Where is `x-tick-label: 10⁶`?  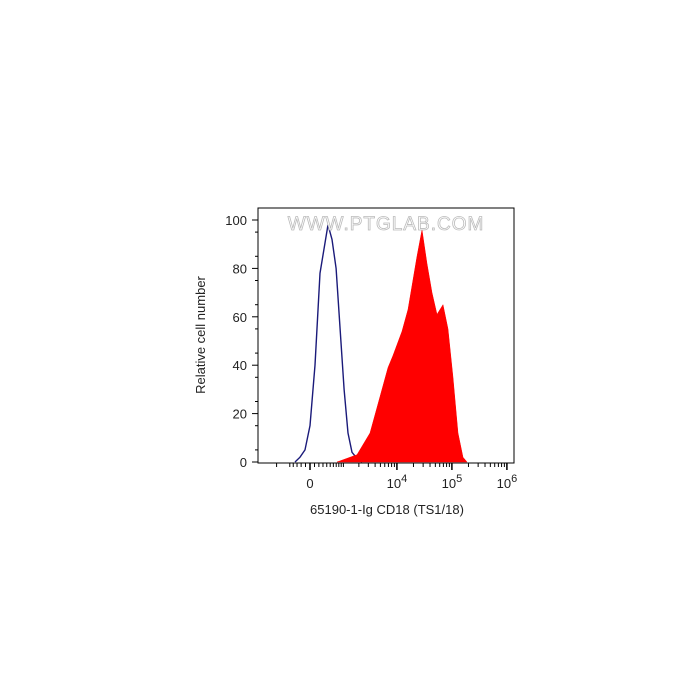
x-tick-label: 10⁶ is located at coordinates (507, 482).